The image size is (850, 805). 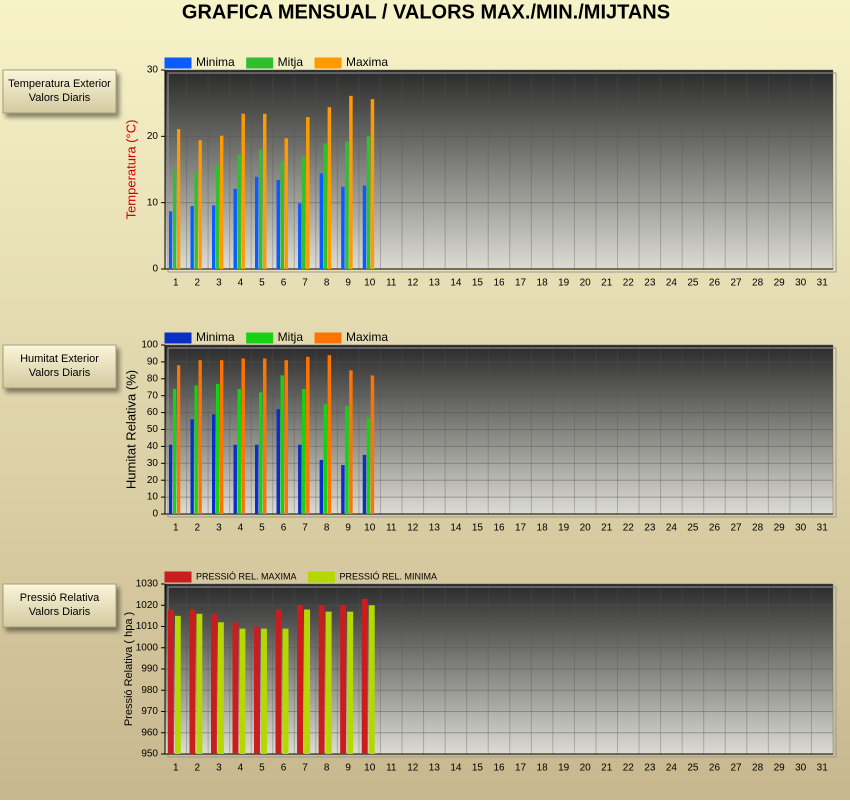 I want to click on legend-label: PRESSIÓ REL. MAXIMA, so click(x=246, y=576).